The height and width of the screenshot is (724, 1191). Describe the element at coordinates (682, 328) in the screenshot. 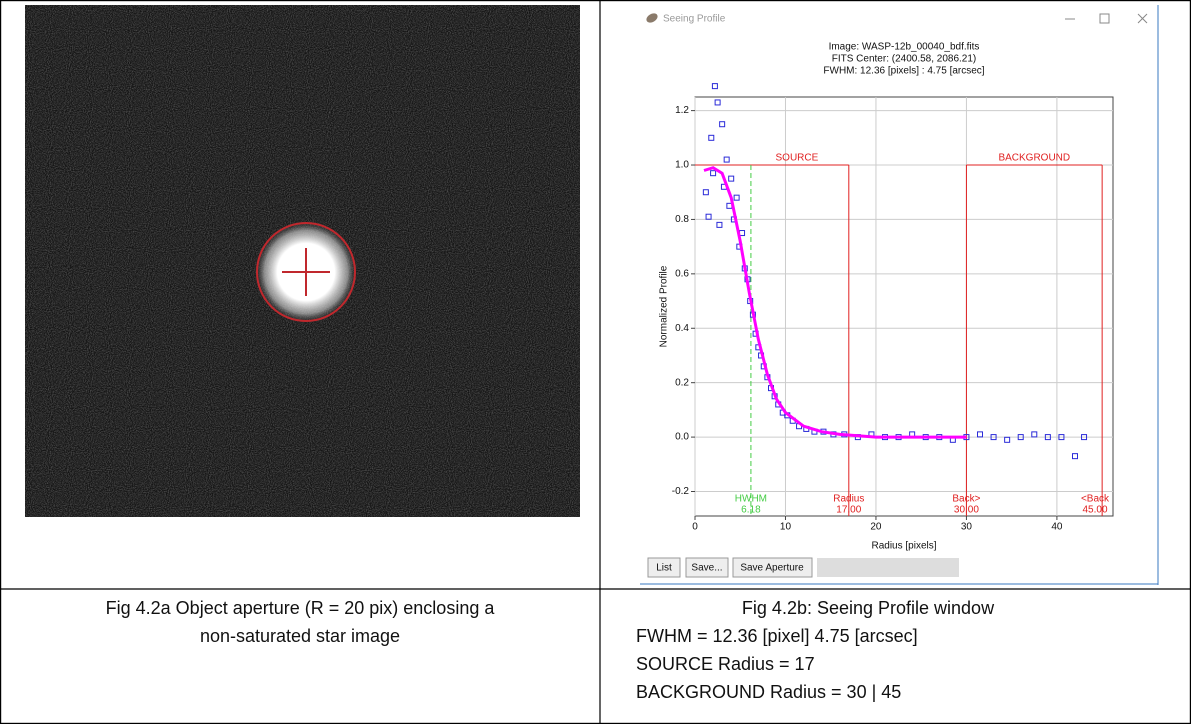

I see `y-tick-label: 0.4` at that location.